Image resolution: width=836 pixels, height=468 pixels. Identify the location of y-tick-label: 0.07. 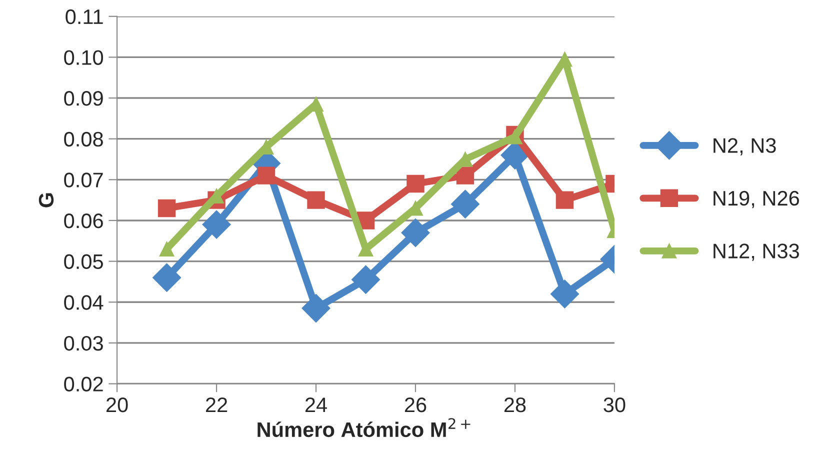
(83, 180).